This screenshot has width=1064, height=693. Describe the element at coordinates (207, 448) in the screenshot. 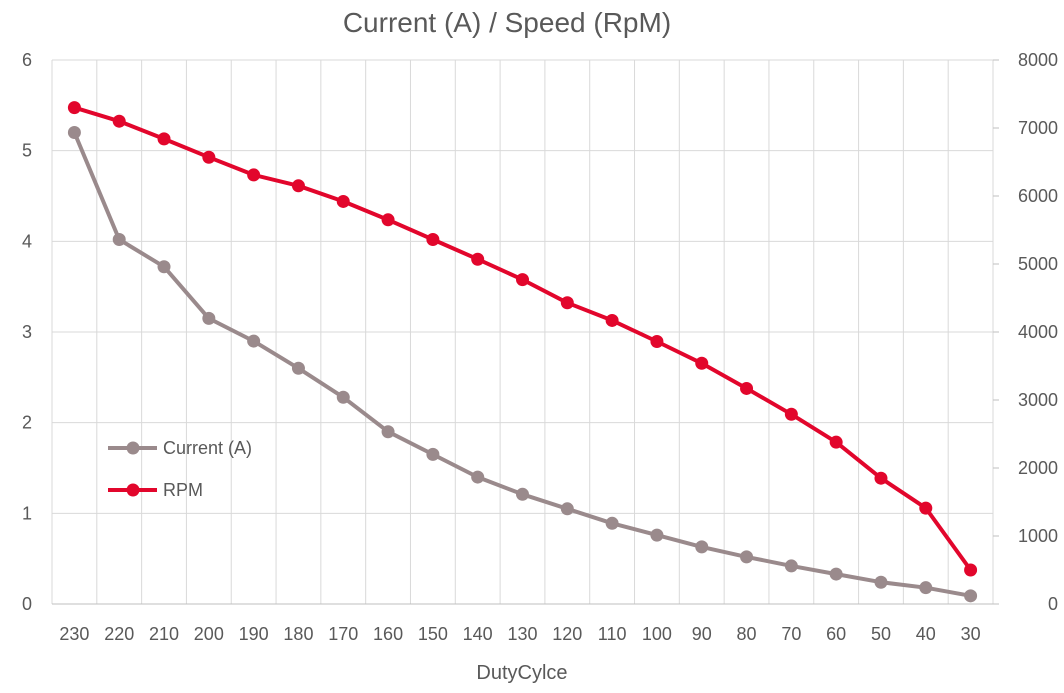

I see `legend-label: Current (A)` at that location.